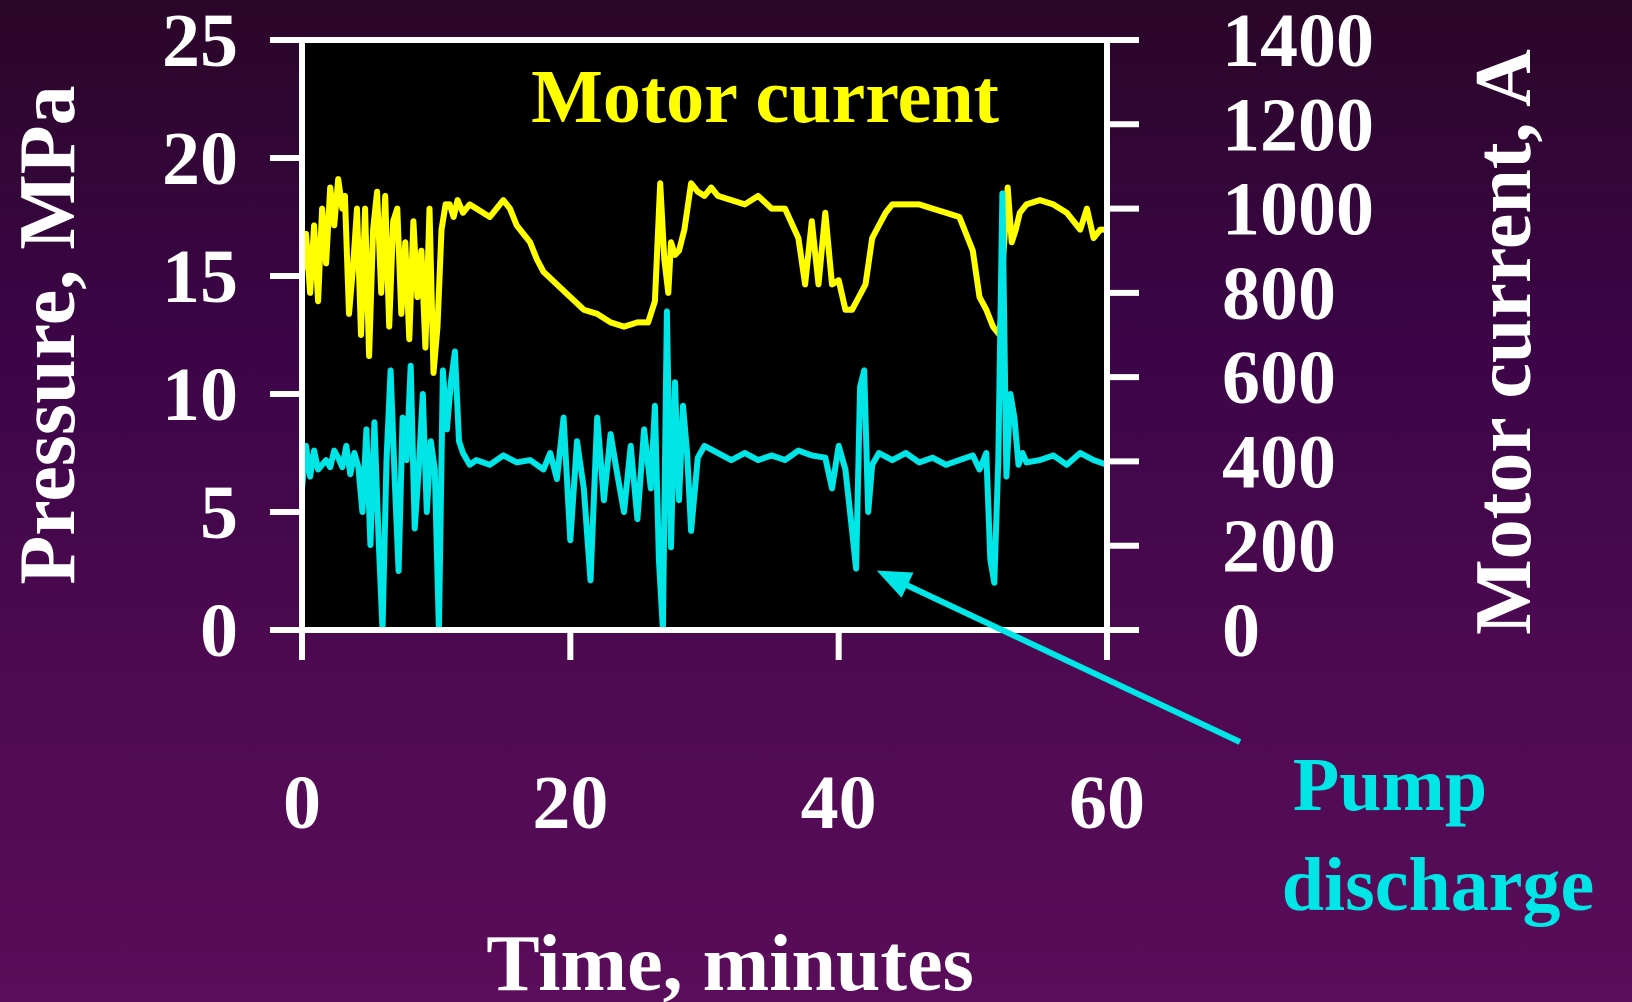 This screenshot has width=1632, height=1002. What do you see at coordinates (1279, 547) in the screenshot?
I see `right-y-tick-label: 200` at bounding box center [1279, 547].